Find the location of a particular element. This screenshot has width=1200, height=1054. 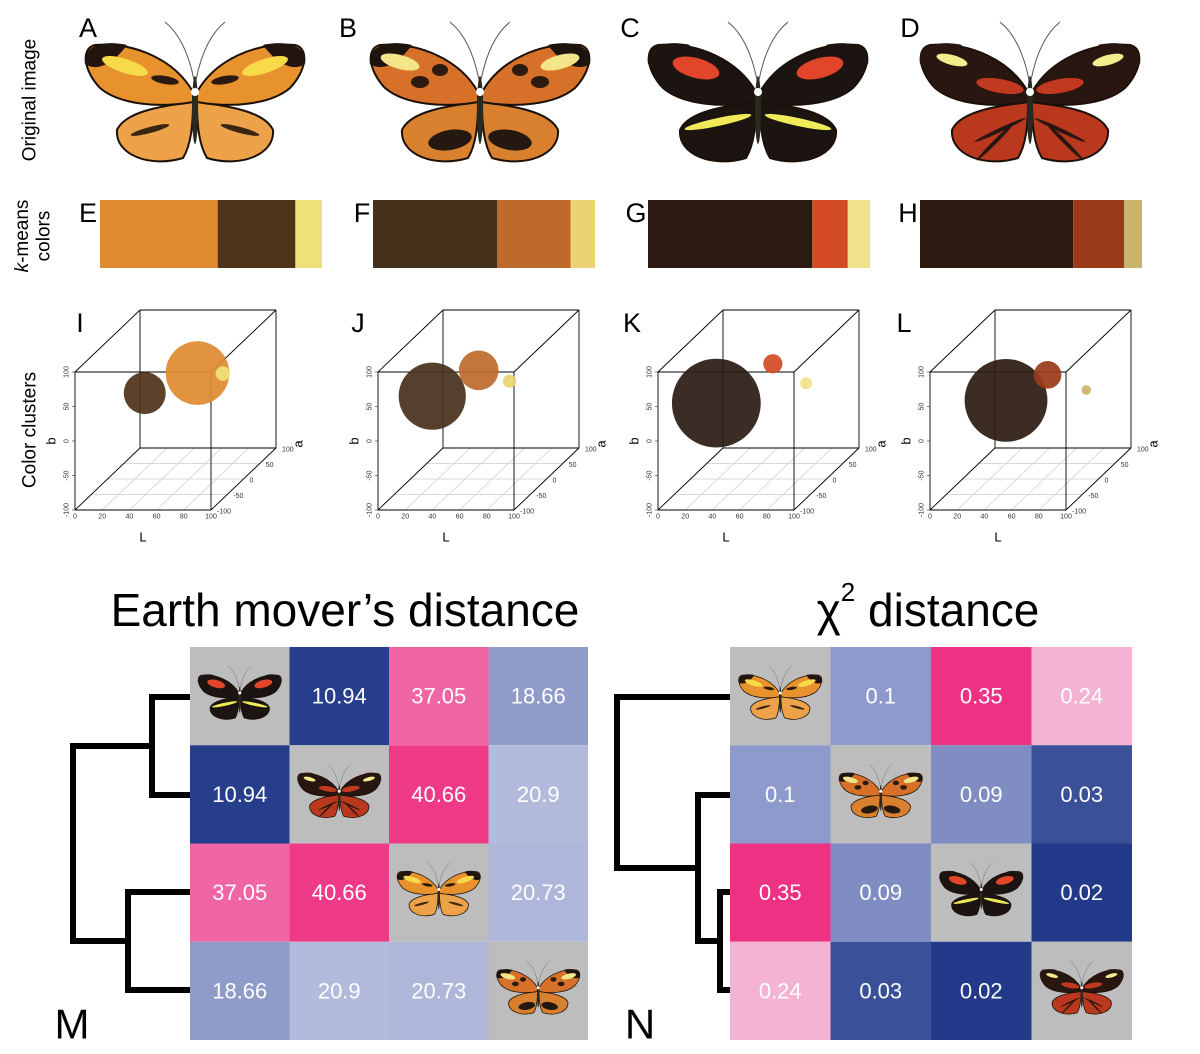

panel-letter: E is located at coordinates (88, 213).